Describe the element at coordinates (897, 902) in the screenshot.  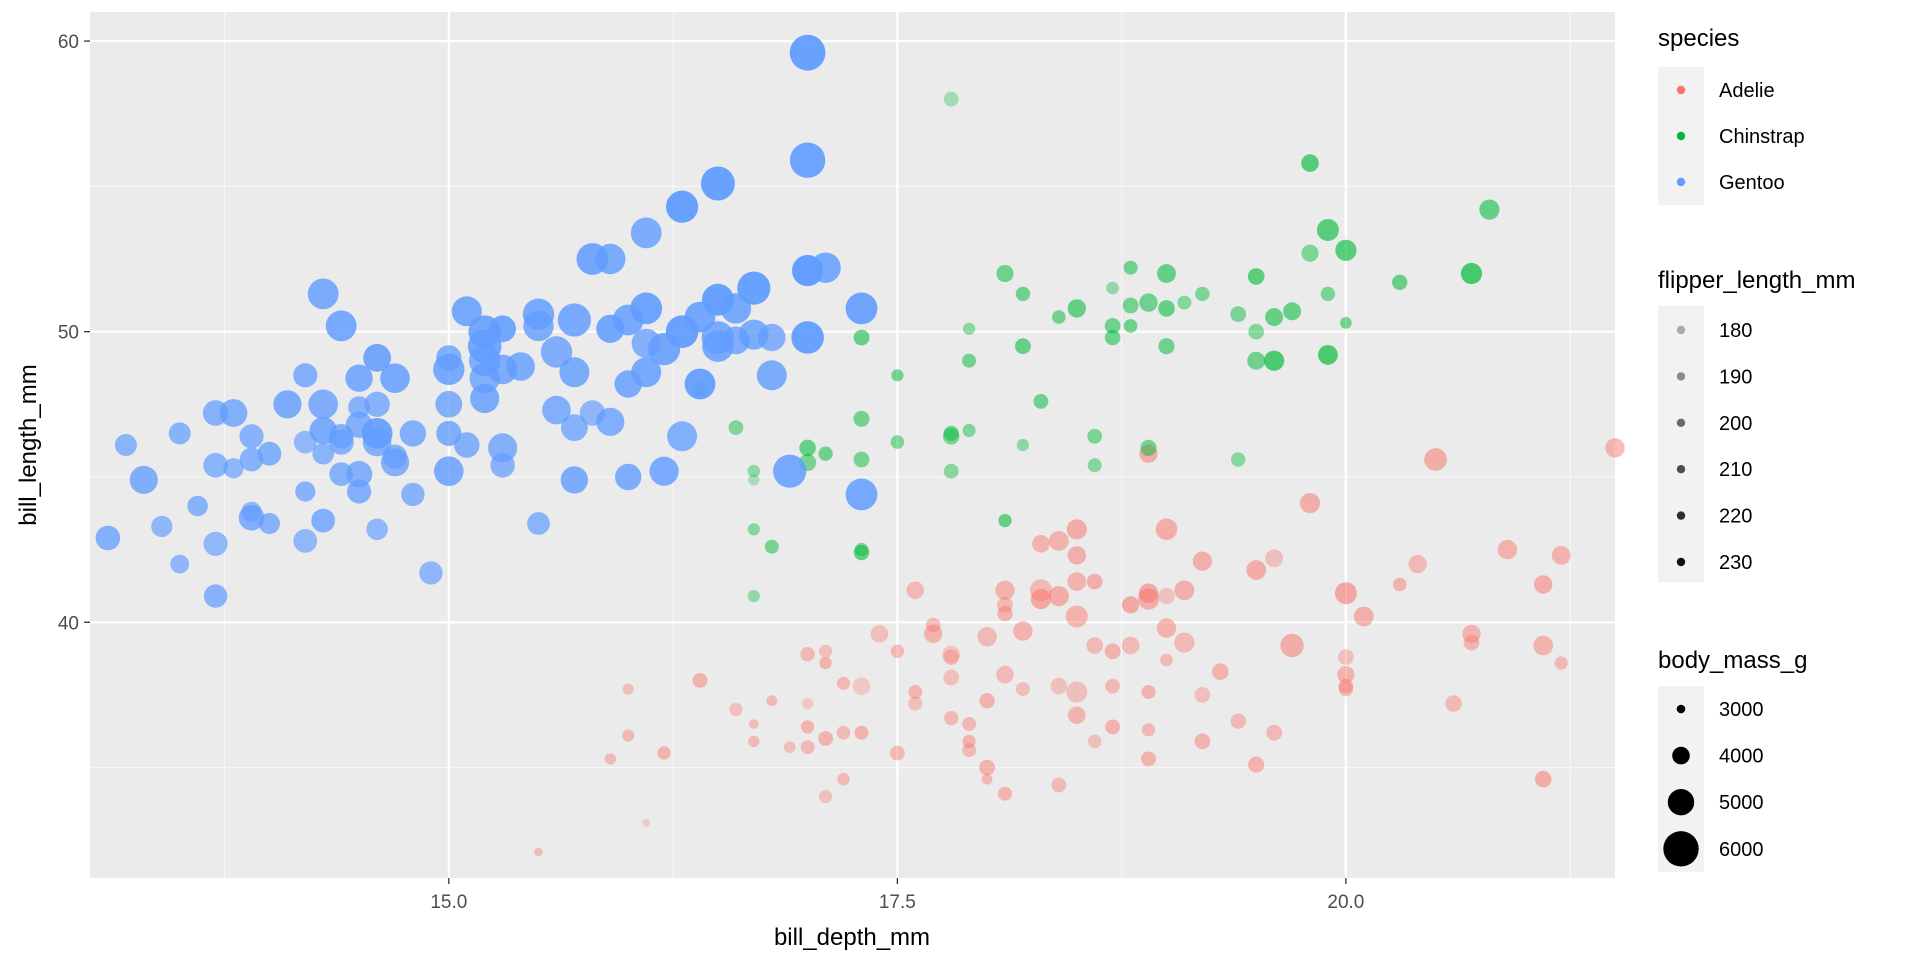
I see `x-tick-label: 17.5` at that location.